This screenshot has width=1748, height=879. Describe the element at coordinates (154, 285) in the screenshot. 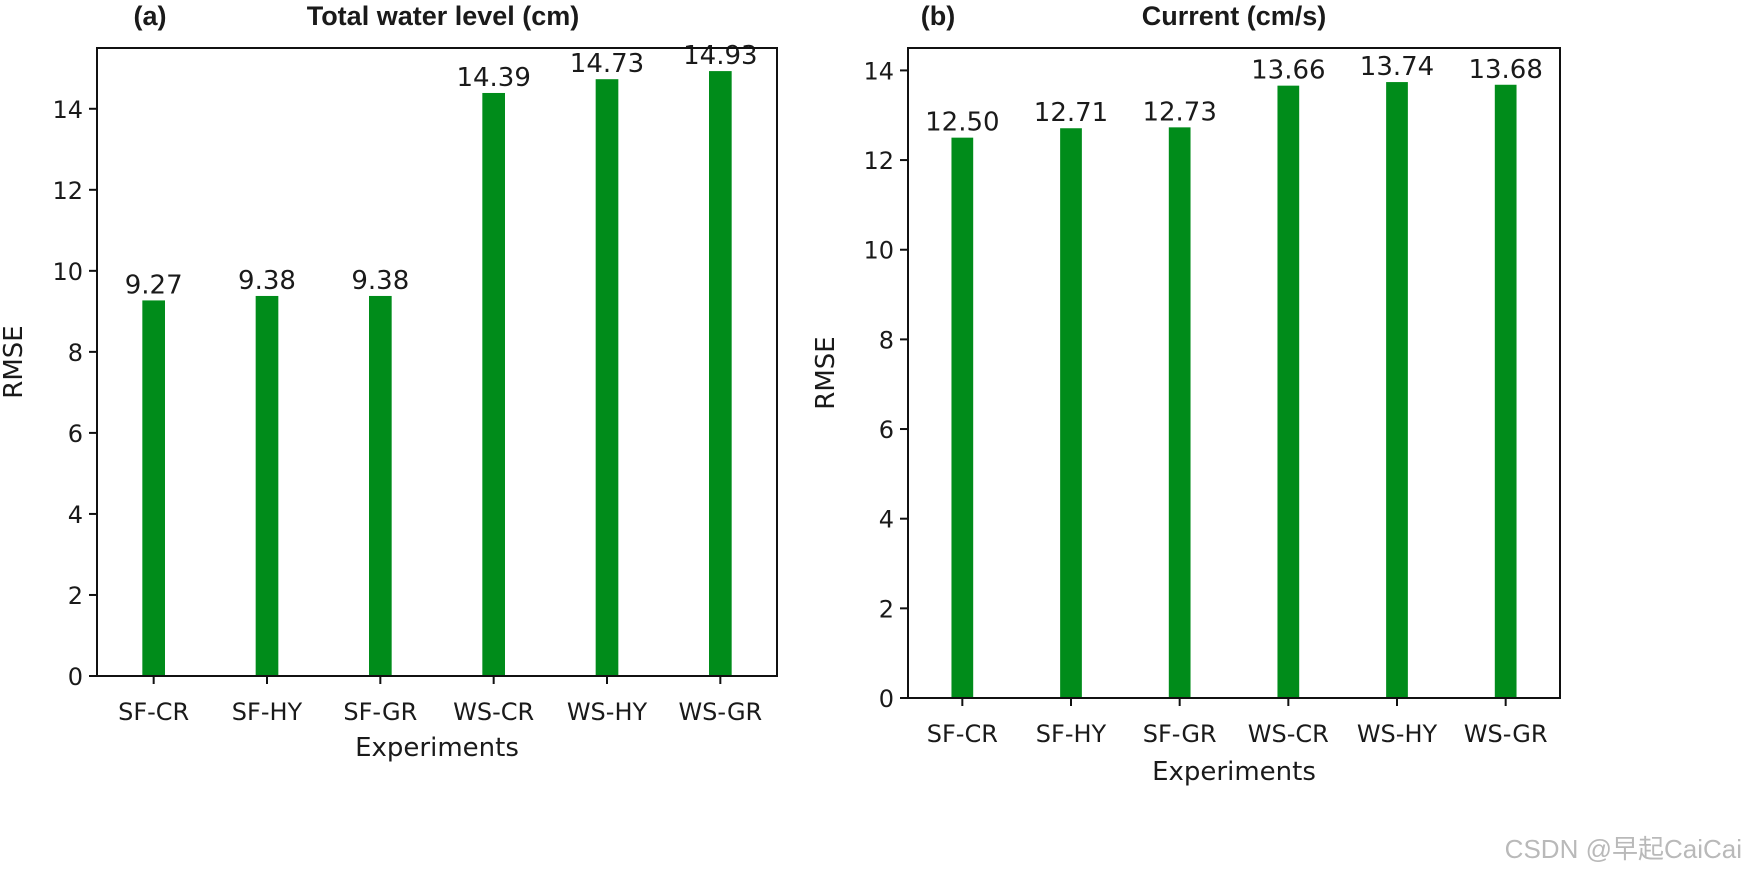

I see `data-label: 9.27` at that location.